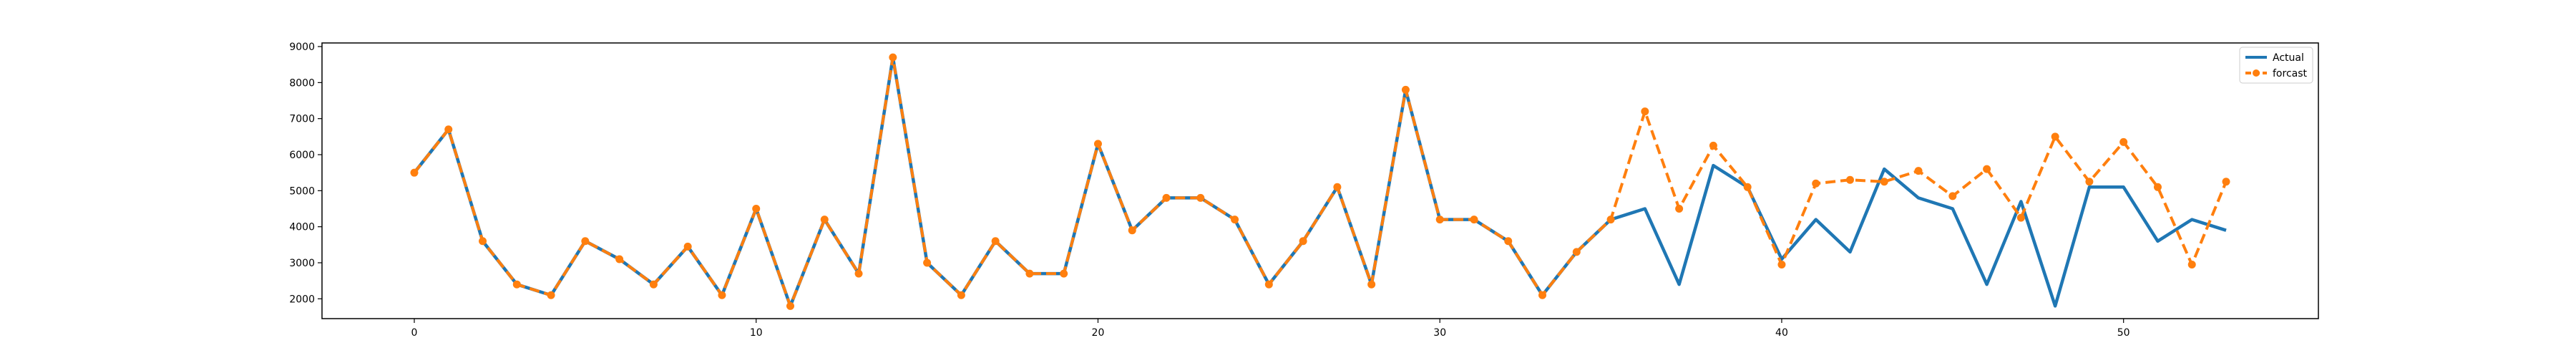 This screenshot has height=358, width=2576. Describe the element at coordinates (302, 191) in the screenshot. I see `y-tick-label: 5000` at that location.